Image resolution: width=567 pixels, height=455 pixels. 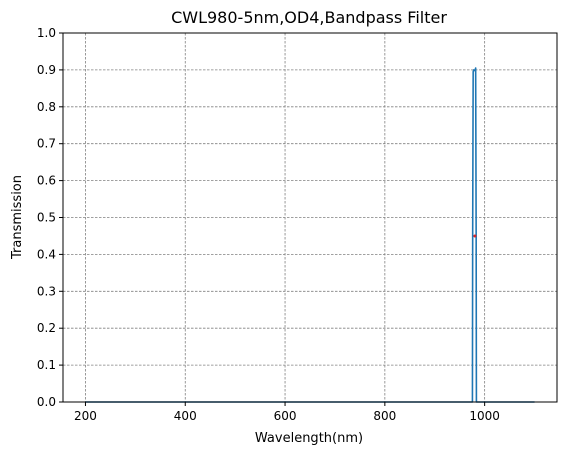 What do you see at coordinates (46, 107) in the screenshot?
I see `y-tick-label: 0.8` at bounding box center [46, 107].